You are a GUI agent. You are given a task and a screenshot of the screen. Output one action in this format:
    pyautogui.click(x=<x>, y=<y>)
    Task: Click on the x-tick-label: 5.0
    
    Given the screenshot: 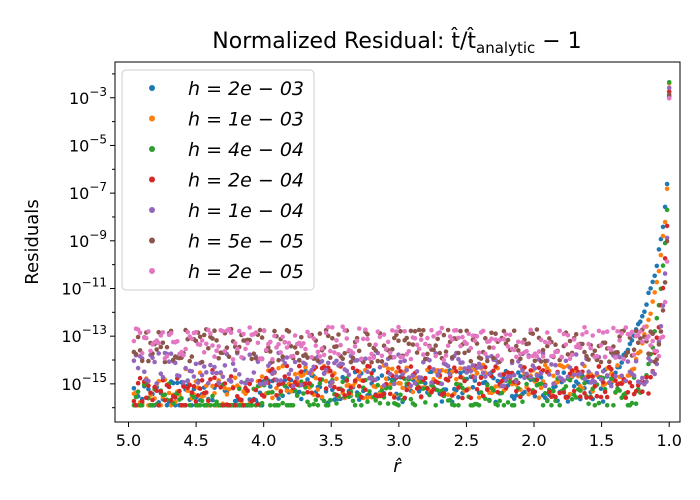 What is the action you would take?
    pyautogui.click(x=128, y=440)
    